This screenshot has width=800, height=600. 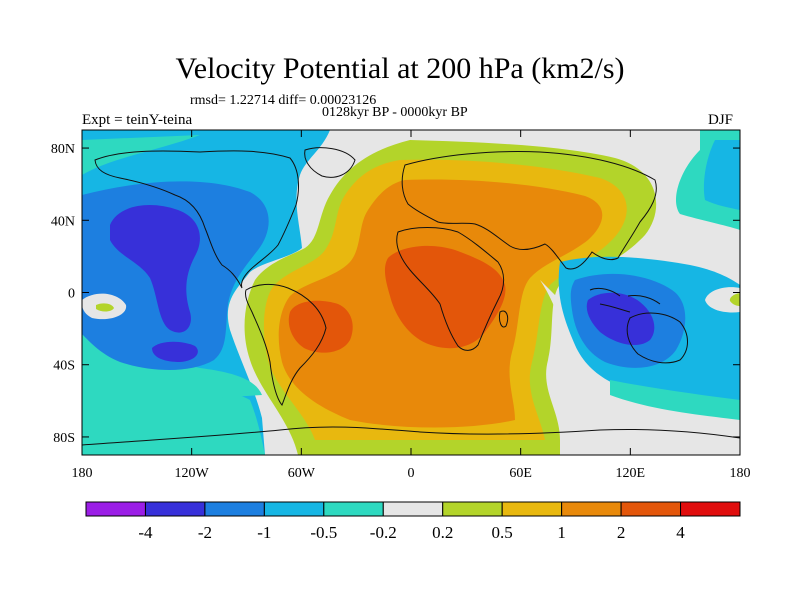 I want to click on y-tick-label: 80S, so click(x=64, y=438).